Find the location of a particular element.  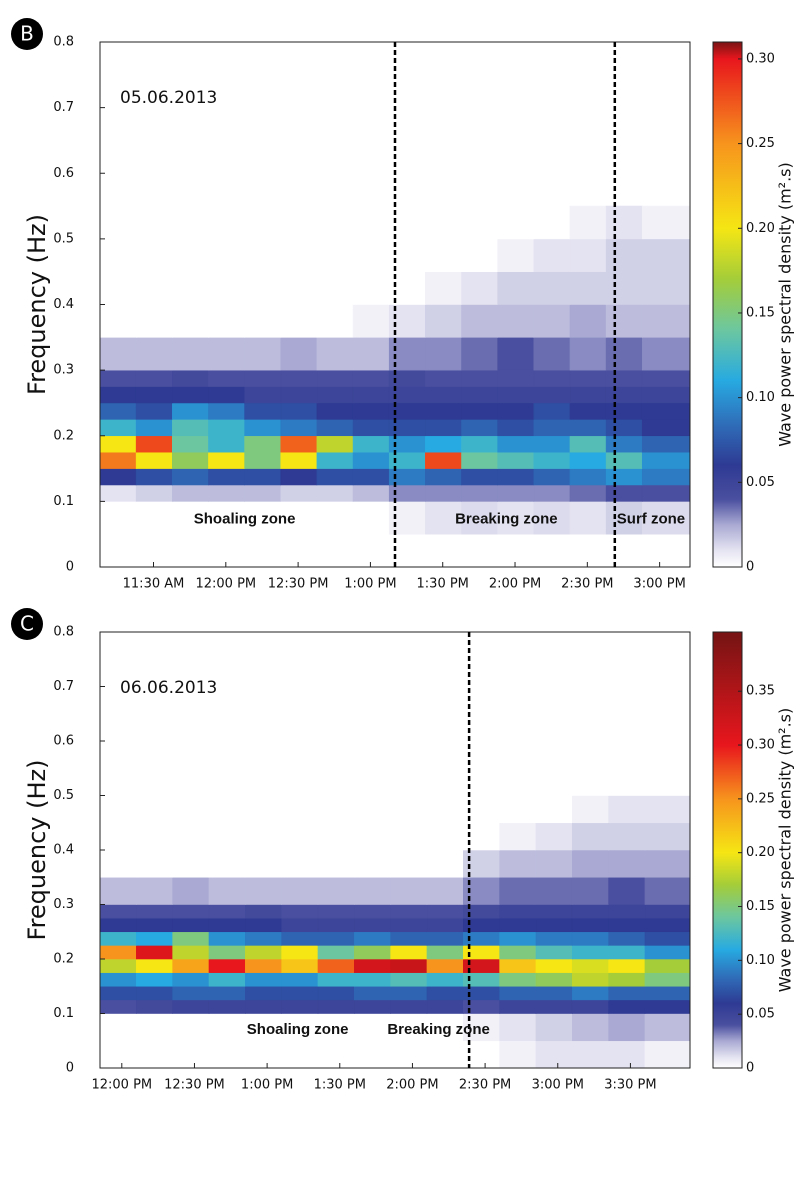

colorbar-tick-label: 0.20 is located at coordinates (760, 228).